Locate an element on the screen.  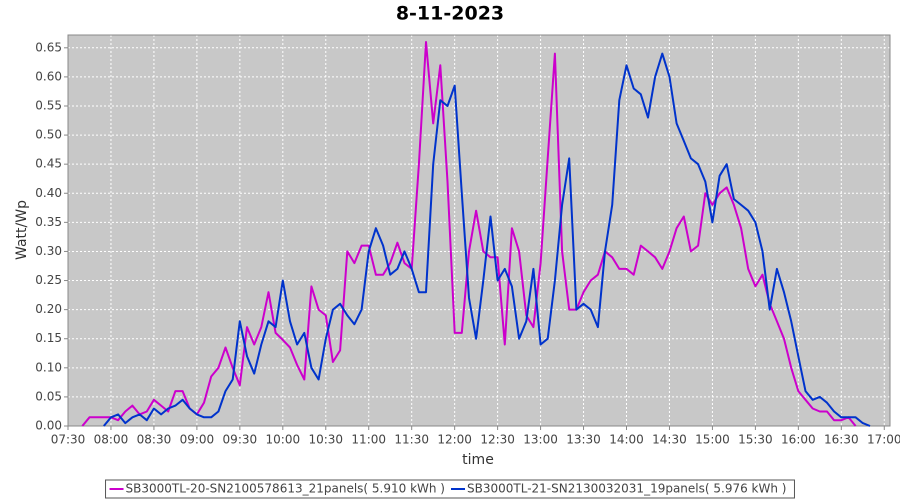
x-tick-label: 08:30 is located at coordinates (154, 440).